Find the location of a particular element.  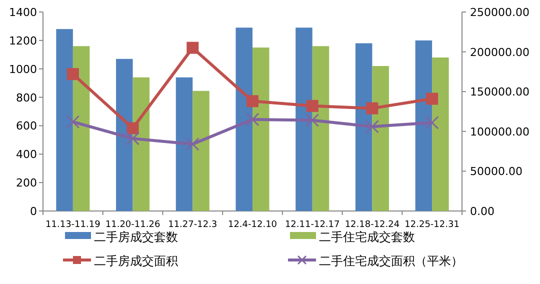

legend-label: 二手住宅成交面积（平米） is located at coordinates (391, 261).